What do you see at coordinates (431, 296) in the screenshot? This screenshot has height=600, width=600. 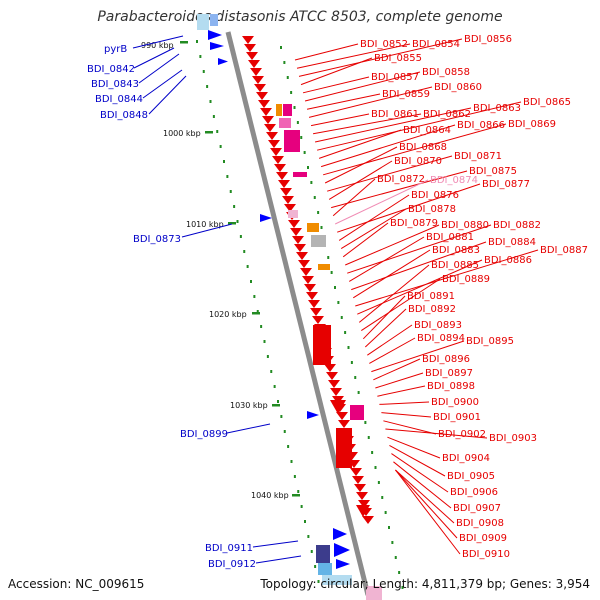 I see `gene-label: BDI_0891` at bounding box center [431, 296].